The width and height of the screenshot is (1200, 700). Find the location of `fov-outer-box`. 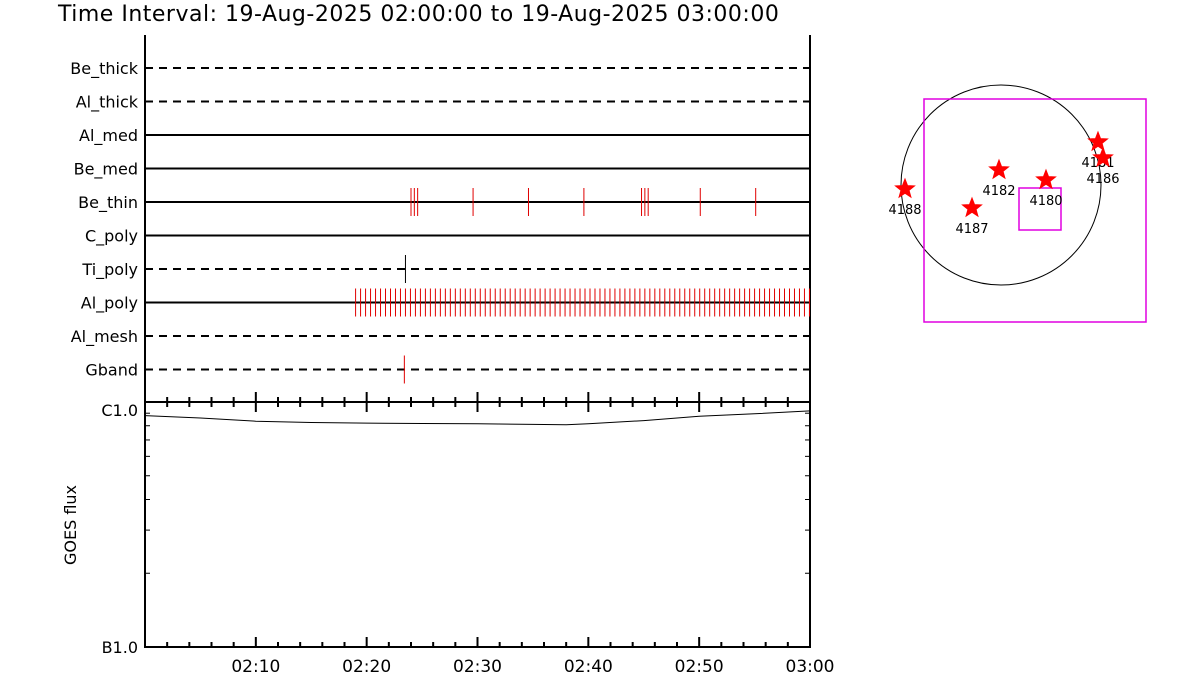

fov-outer-box is located at coordinates (1035, 210).